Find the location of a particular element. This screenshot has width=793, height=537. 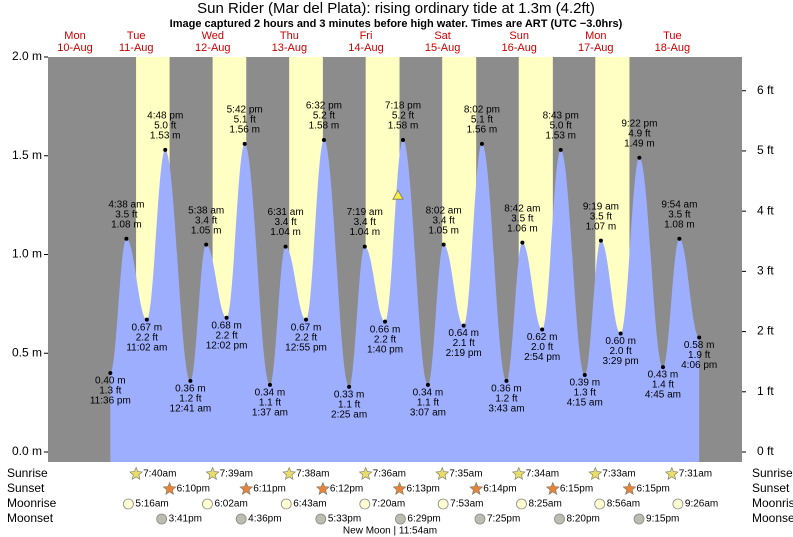

tide-label: 7:18 pm is located at coordinates (403, 106).